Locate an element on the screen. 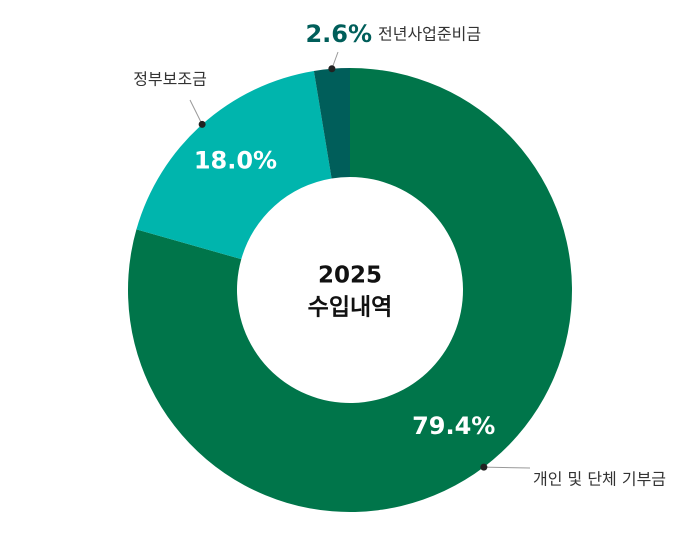  category-label: 전년사업준비금 is located at coordinates (429, 34).